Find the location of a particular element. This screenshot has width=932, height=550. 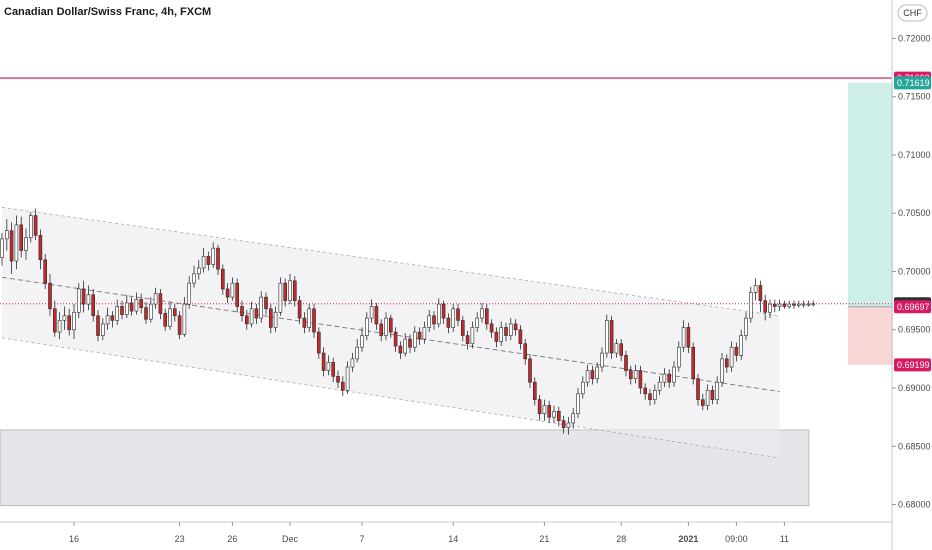

time-tick-label: 11 is located at coordinates (784, 539).